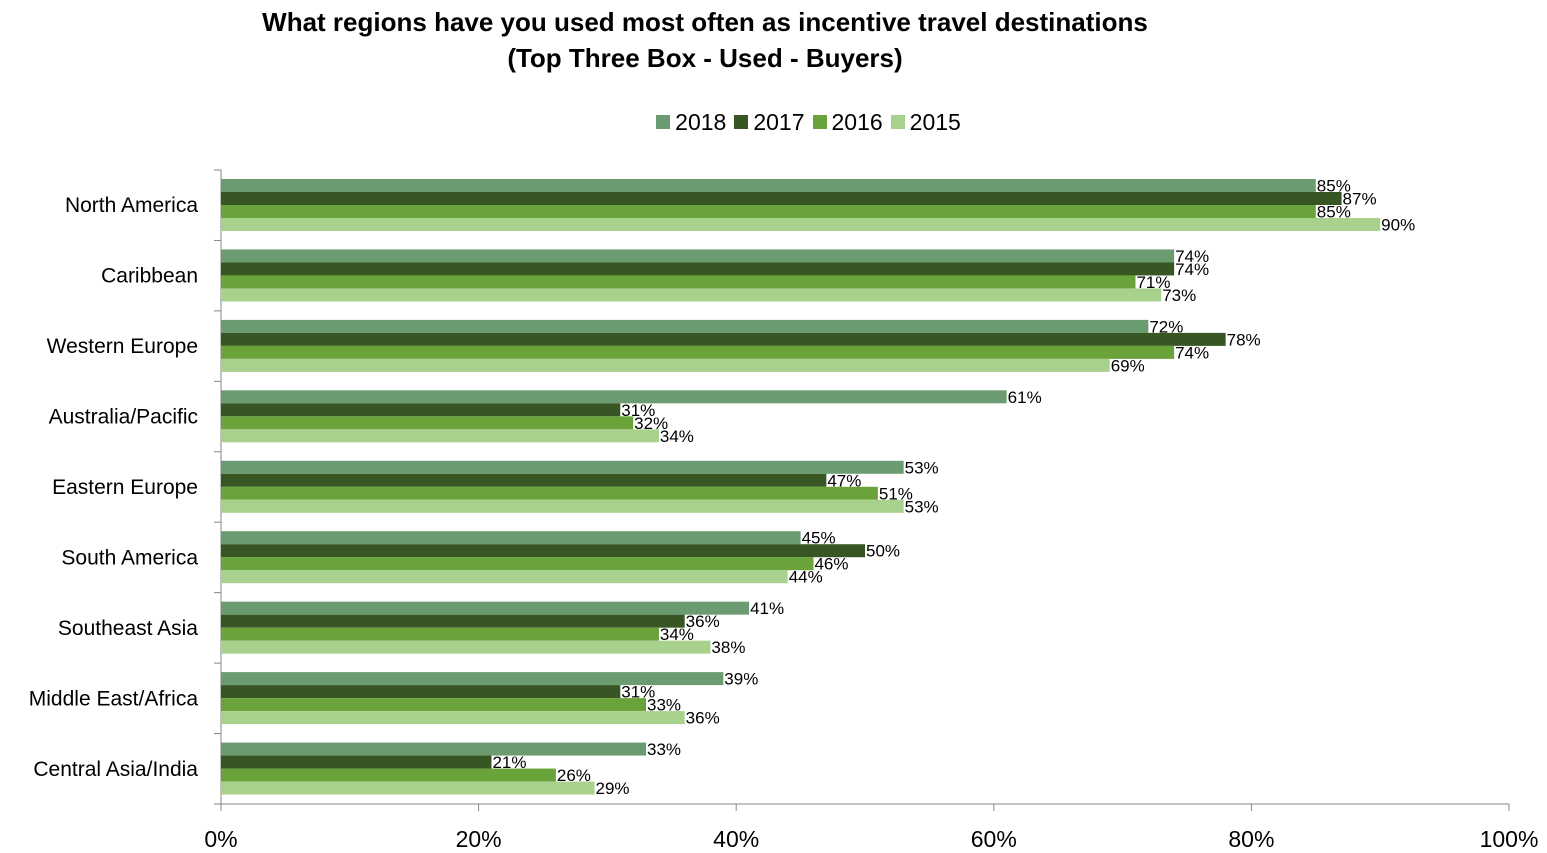 The width and height of the screenshot is (1547, 853). I want to click on legend-label: 2016, so click(857, 121).